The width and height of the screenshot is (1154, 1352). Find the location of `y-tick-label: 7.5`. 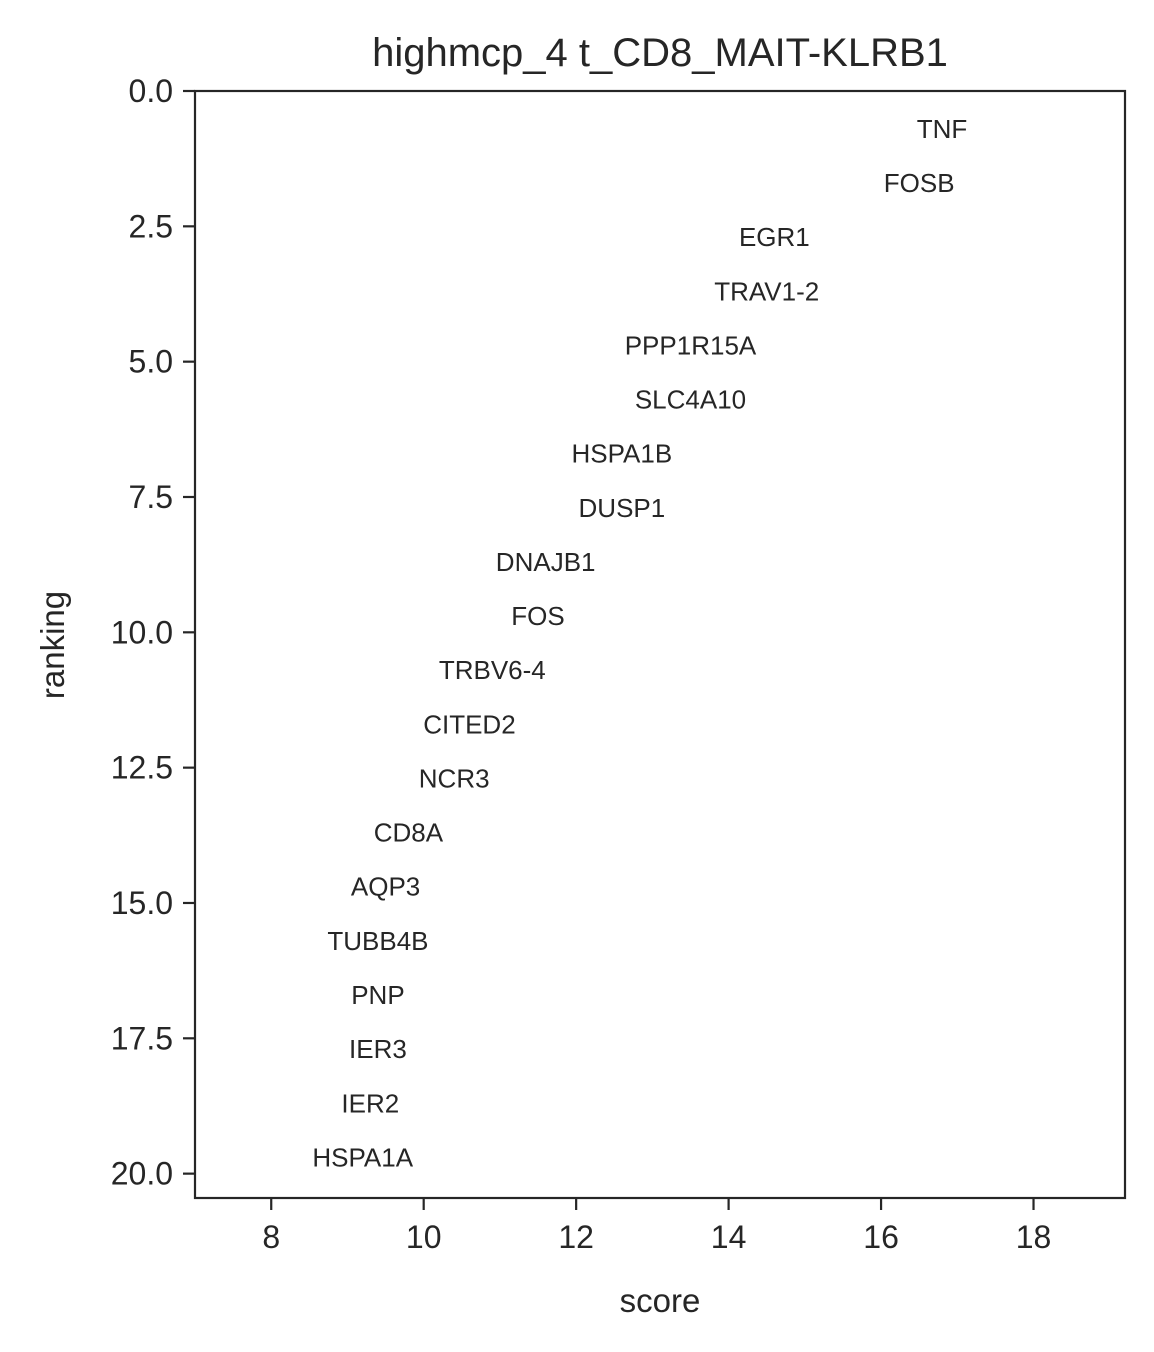

y-tick-label: 7.5 is located at coordinates (151, 497).